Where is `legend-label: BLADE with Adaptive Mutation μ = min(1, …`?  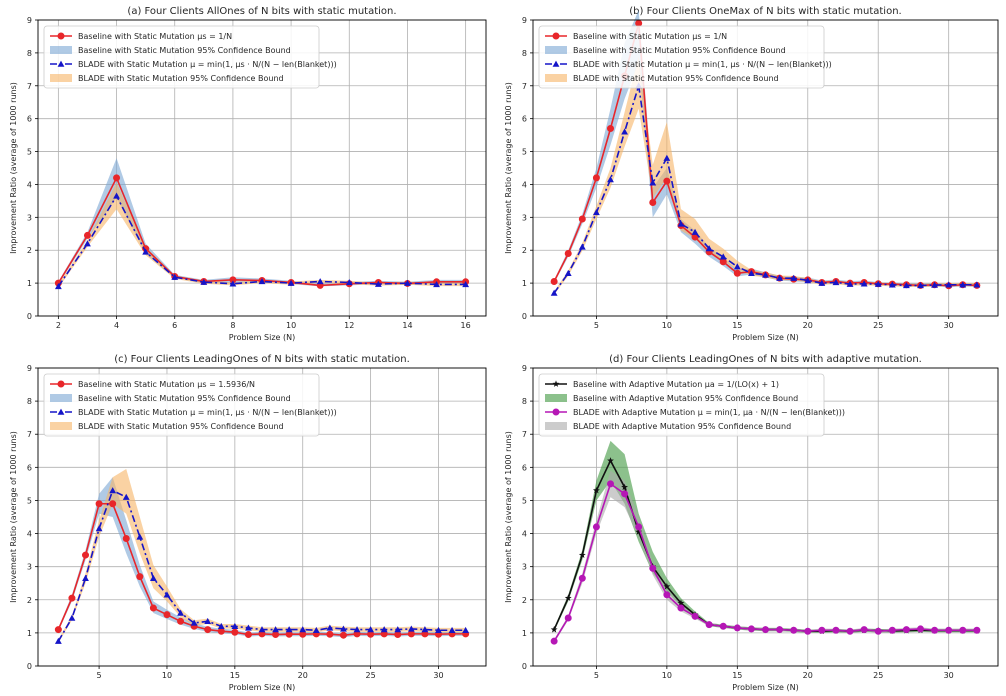 legend-label: BLADE with Adaptive Mutation μ = min(1, … is located at coordinates (709, 412).